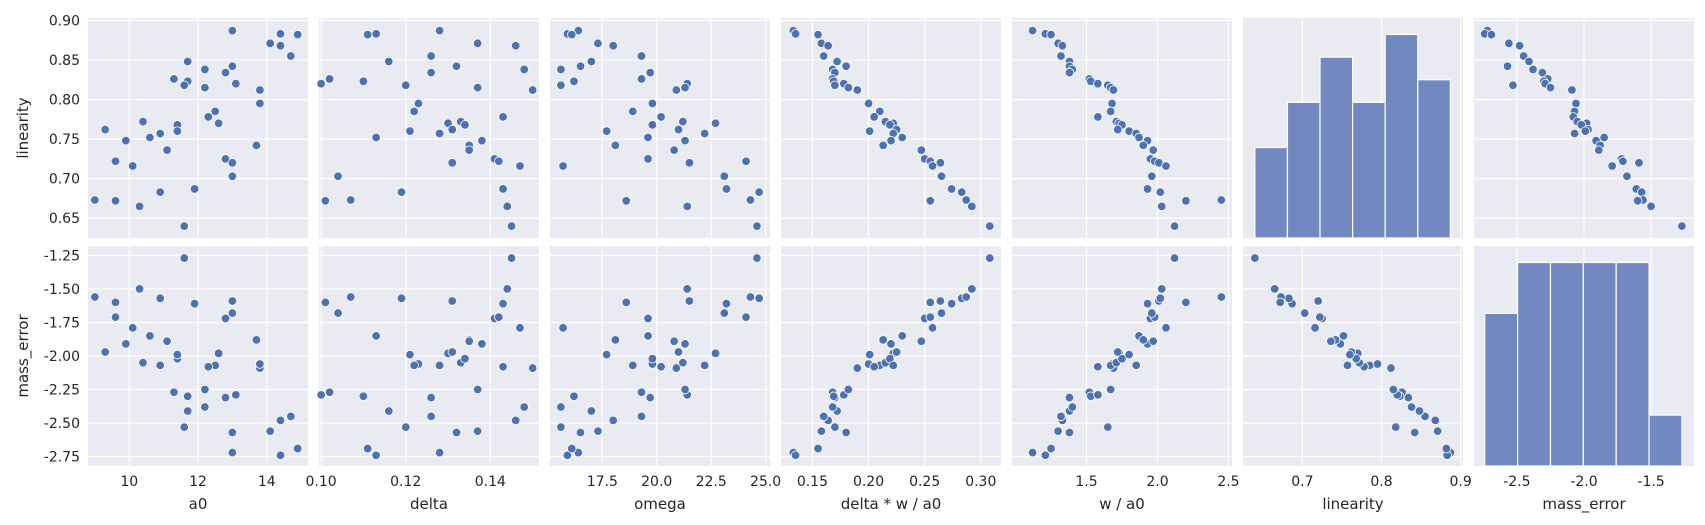  I want to click on x-axis-label-delta: delta, so click(429, 504).